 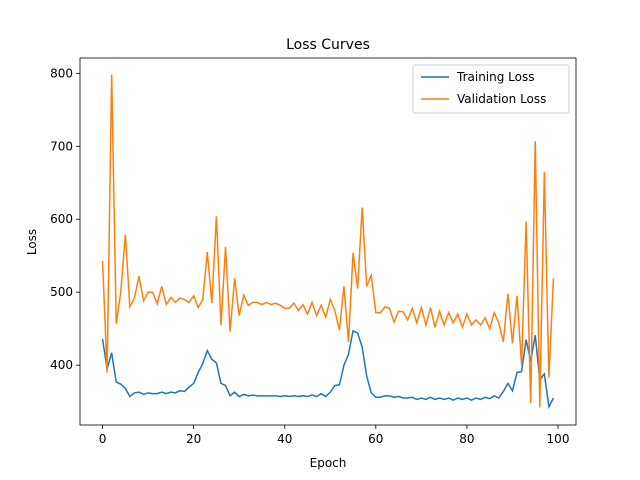 What do you see at coordinates (61, 292) in the screenshot?
I see `y-tick-label: 500` at bounding box center [61, 292].